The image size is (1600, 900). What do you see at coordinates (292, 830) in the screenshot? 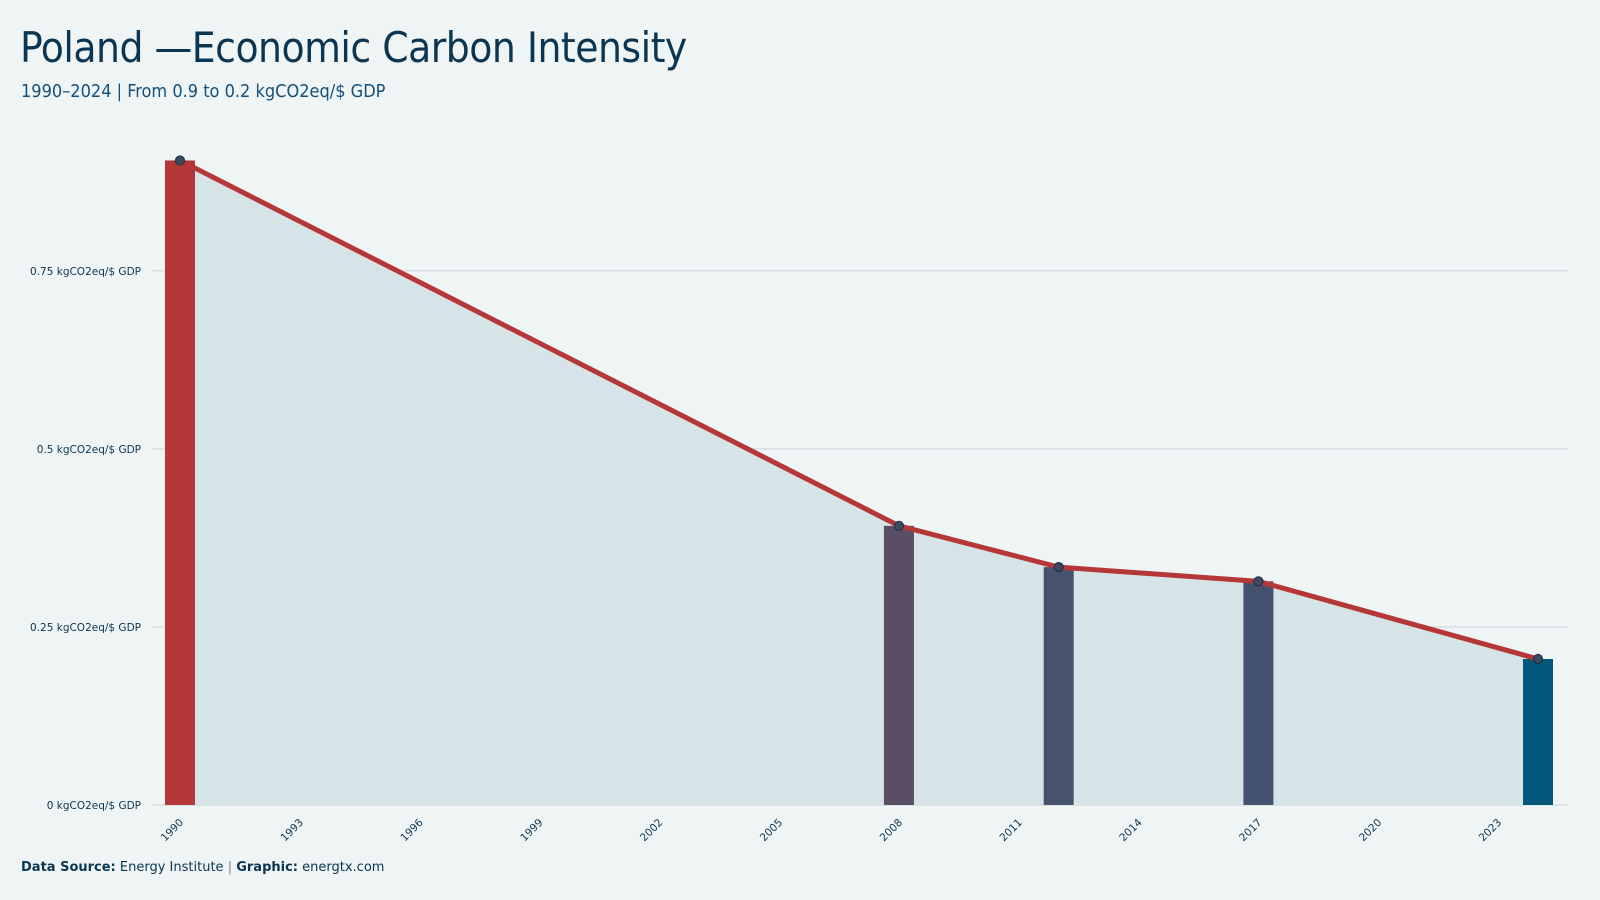
I see `x-tick-label: 1993` at bounding box center [292, 830].